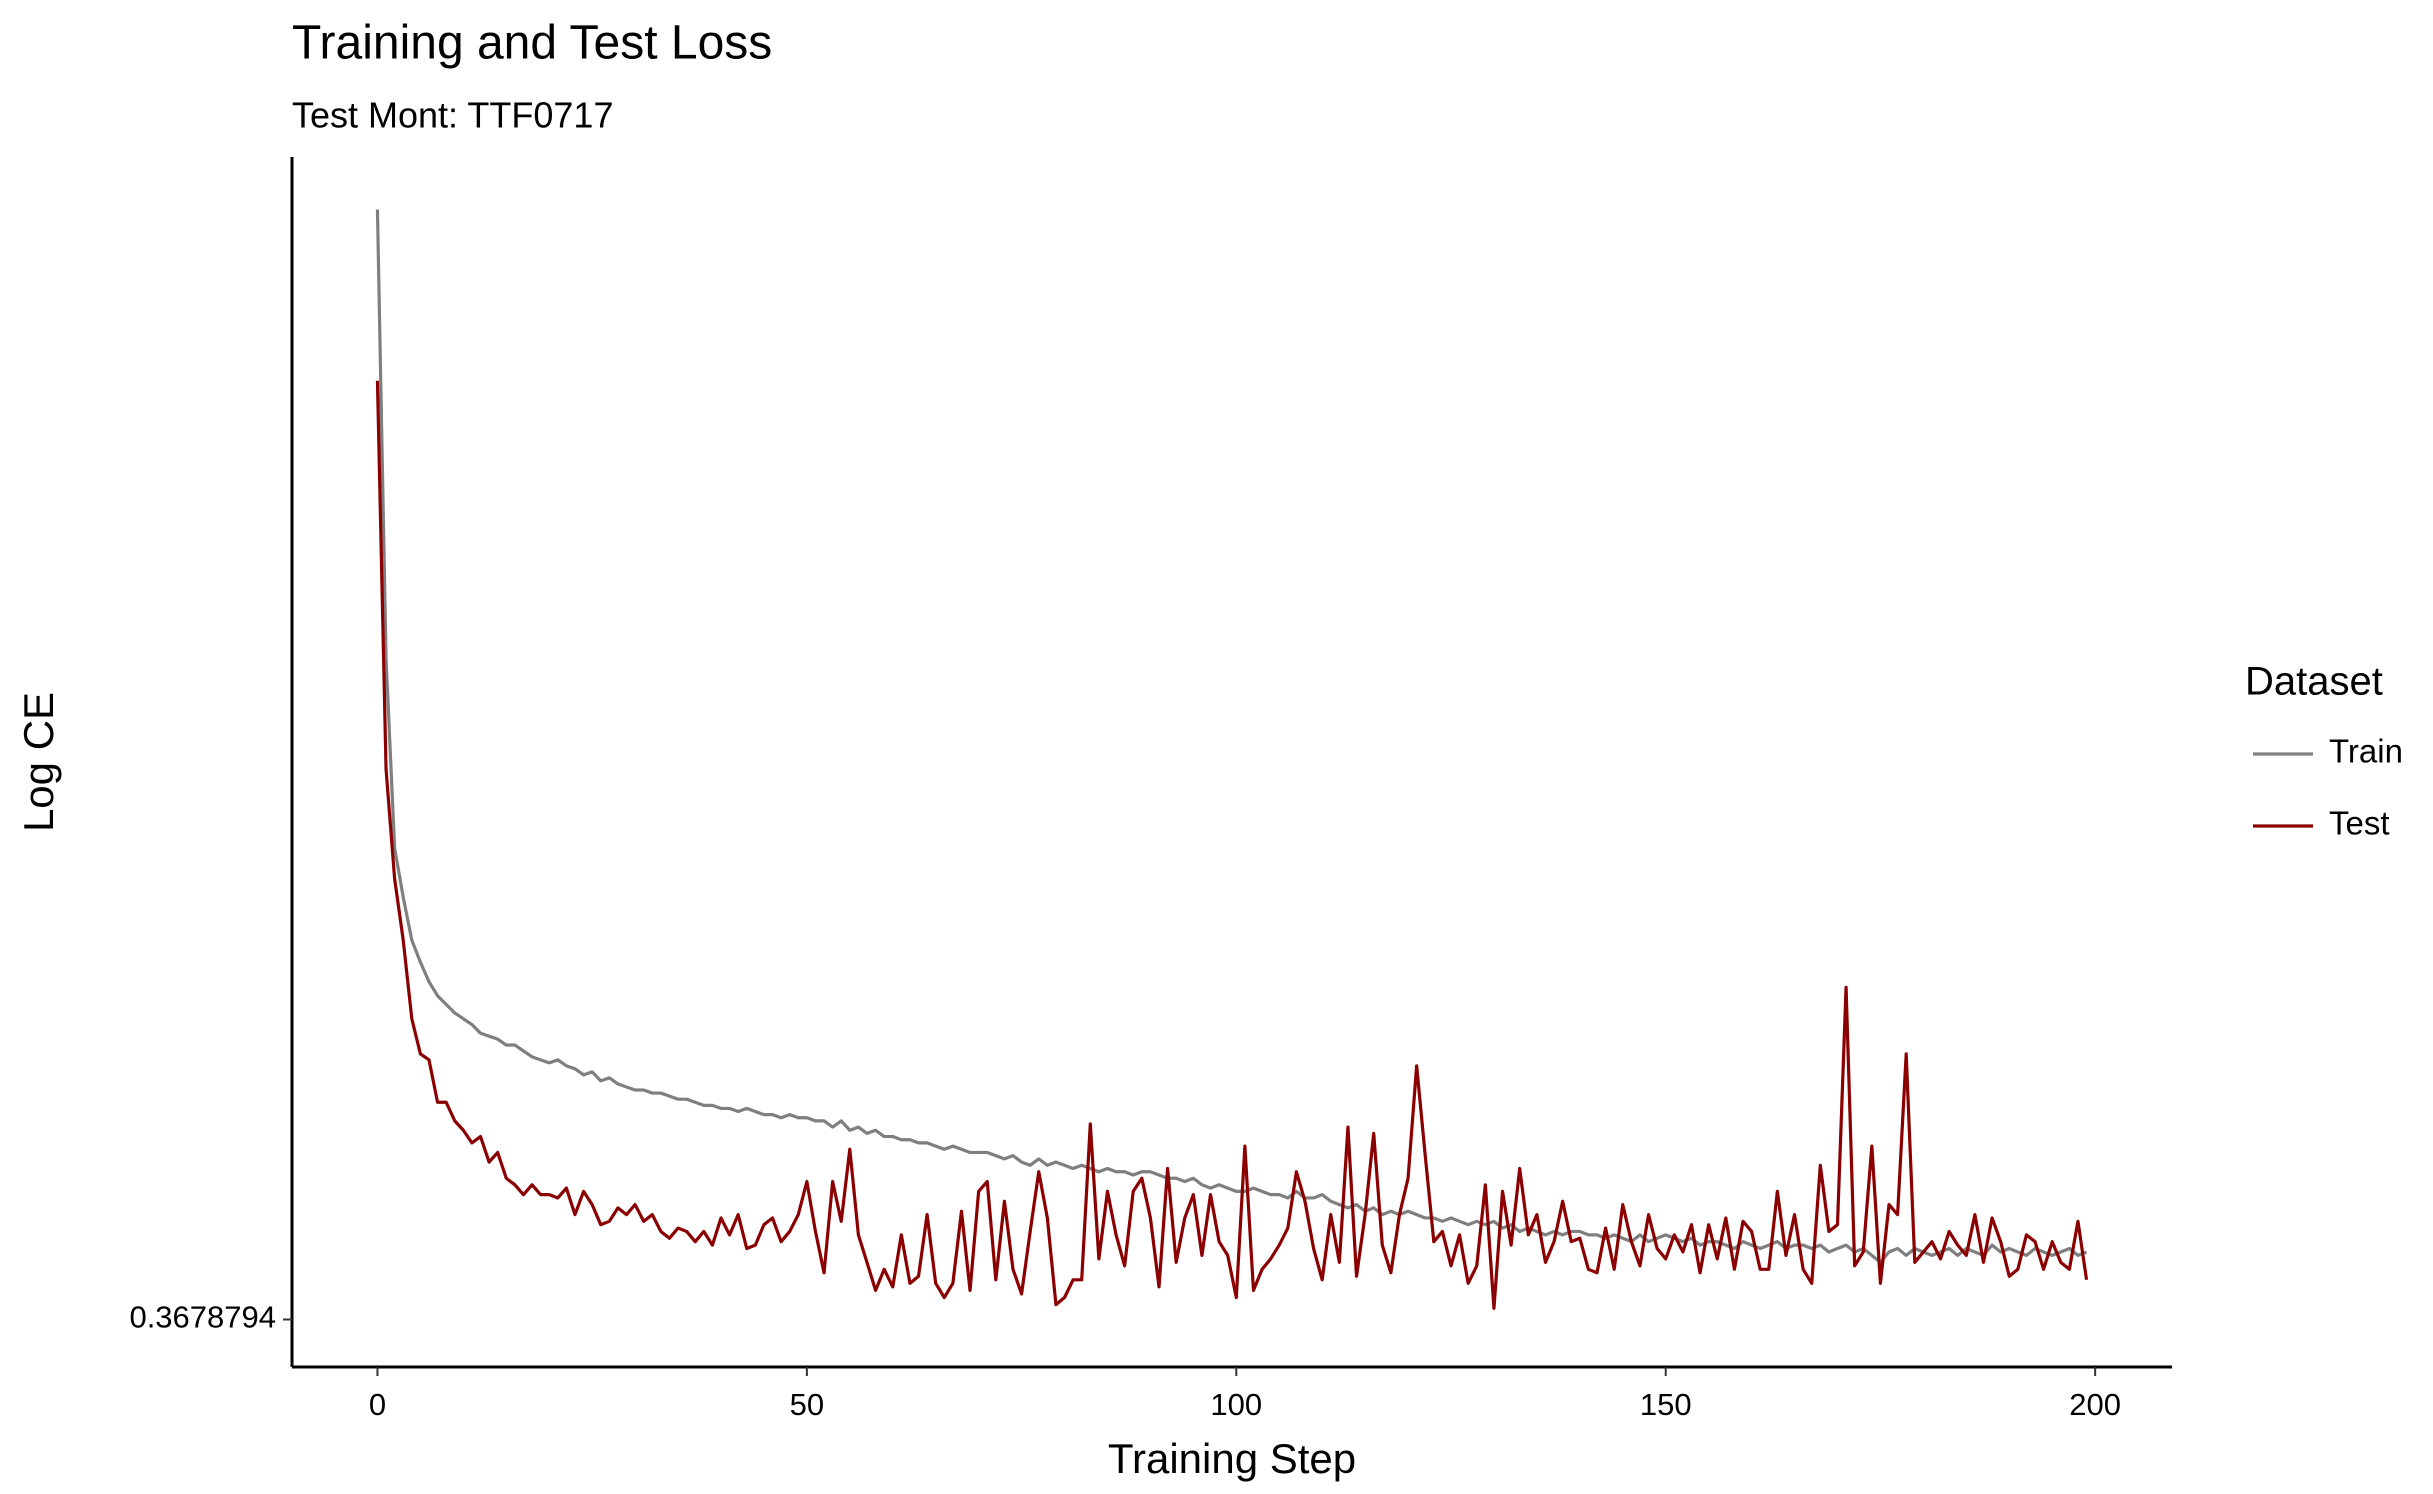 This screenshot has width=2433, height=1494. What do you see at coordinates (1232, 1458) in the screenshot?
I see `x-axis-title: Training Step` at bounding box center [1232, 1458].